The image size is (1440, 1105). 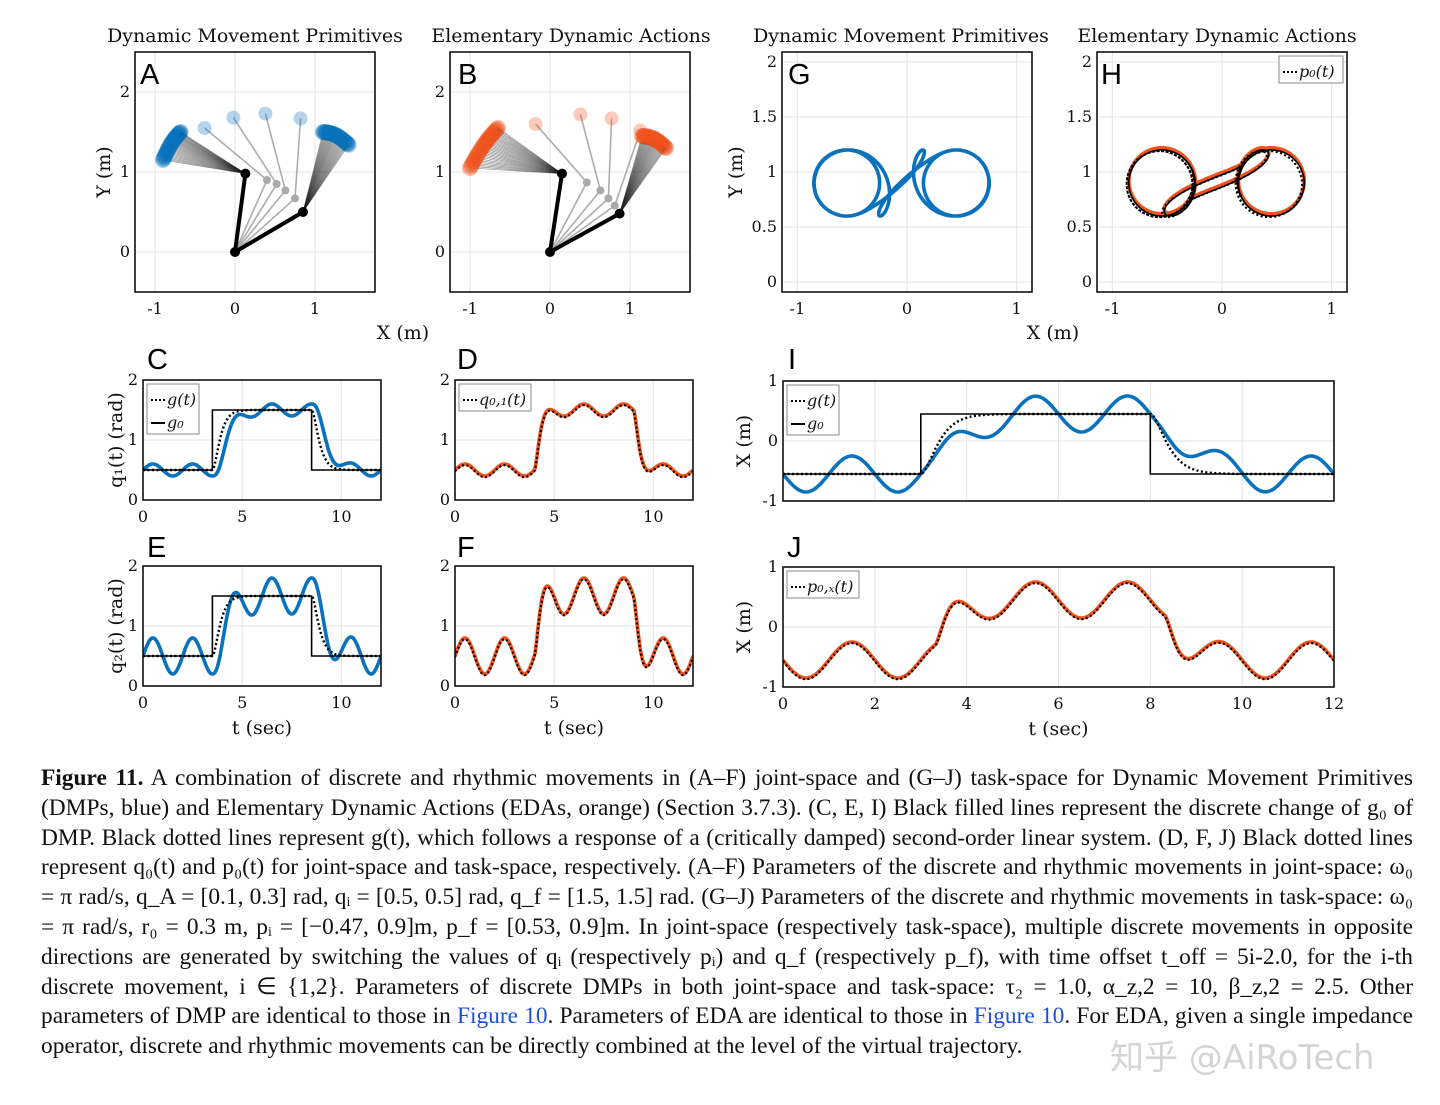 What do you see at coordinates (502, 399) in the screenshot?
I see `legend-entry: q₀,₁(t)` at bounding box center [502, 399].